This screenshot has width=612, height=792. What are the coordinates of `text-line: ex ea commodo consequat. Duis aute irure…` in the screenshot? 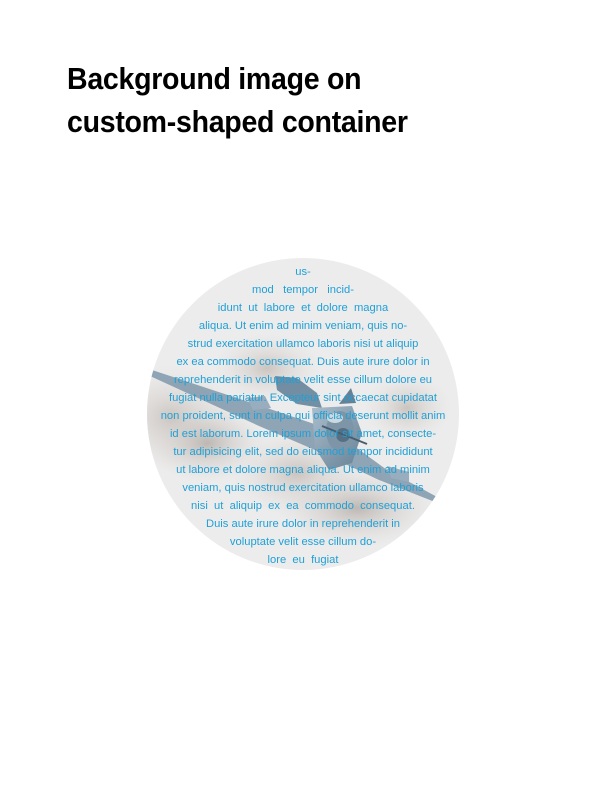 It's located at (303, 362).